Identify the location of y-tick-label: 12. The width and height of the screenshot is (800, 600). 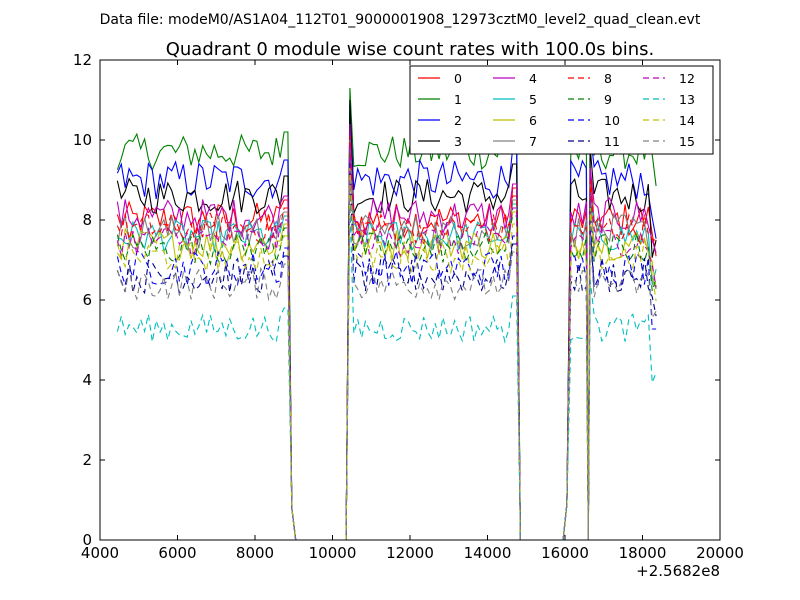
(82, 60).